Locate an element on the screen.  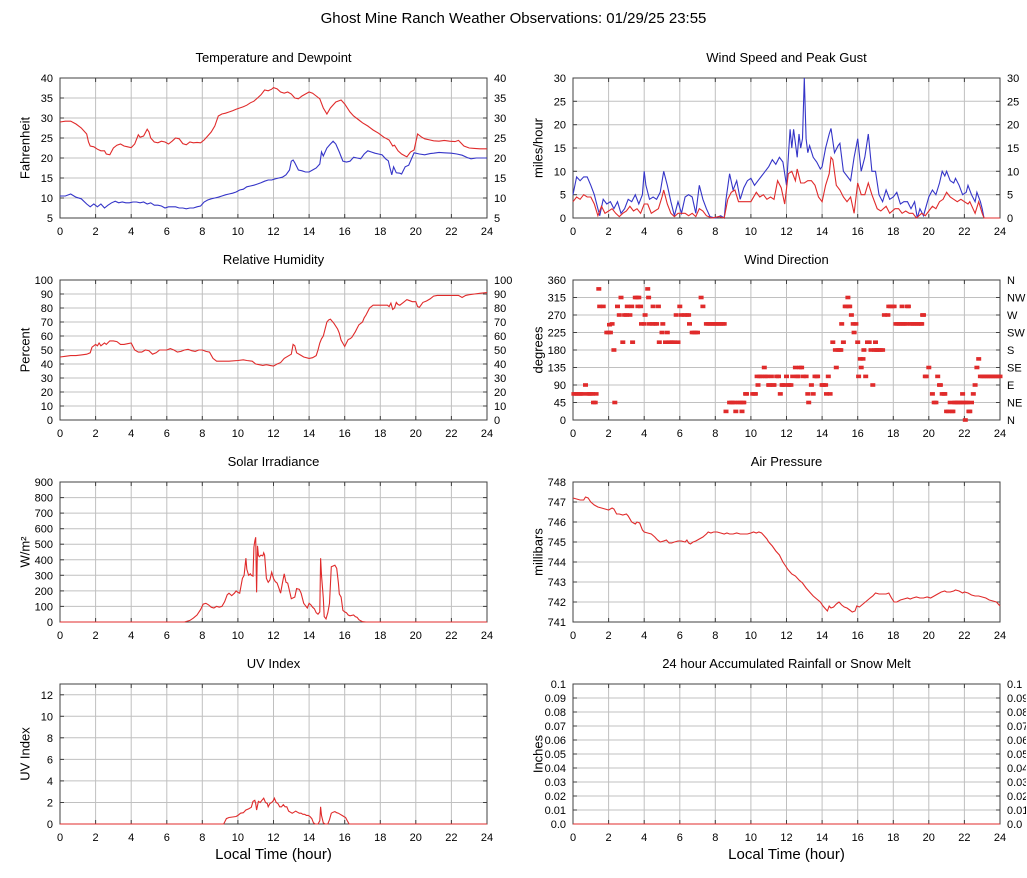
y-axis-label: UV Index is located at coordinates (25, 754).